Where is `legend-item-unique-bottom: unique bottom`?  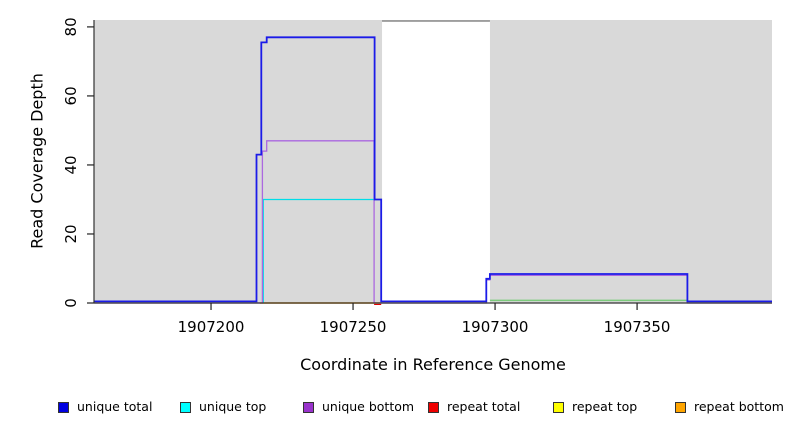
legend-item-unique-bottom: unique bottom is located at coordinates (358, 407).